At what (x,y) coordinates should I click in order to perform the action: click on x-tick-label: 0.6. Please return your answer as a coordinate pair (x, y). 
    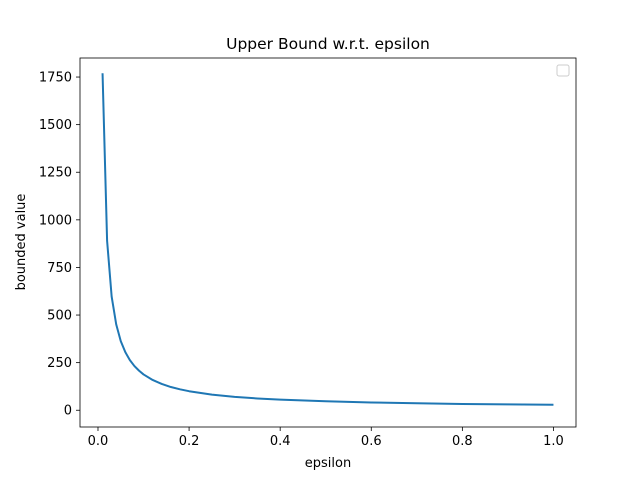
    Looking at the image, I should click on (371, 441).